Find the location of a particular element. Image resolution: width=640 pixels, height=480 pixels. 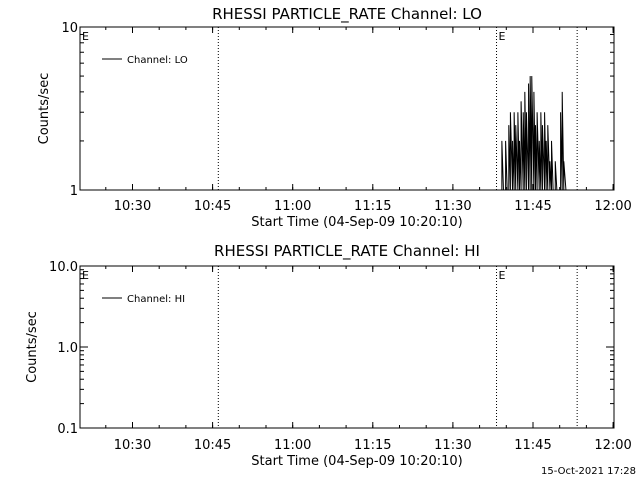

series-line is located at coordinates (533, 133).